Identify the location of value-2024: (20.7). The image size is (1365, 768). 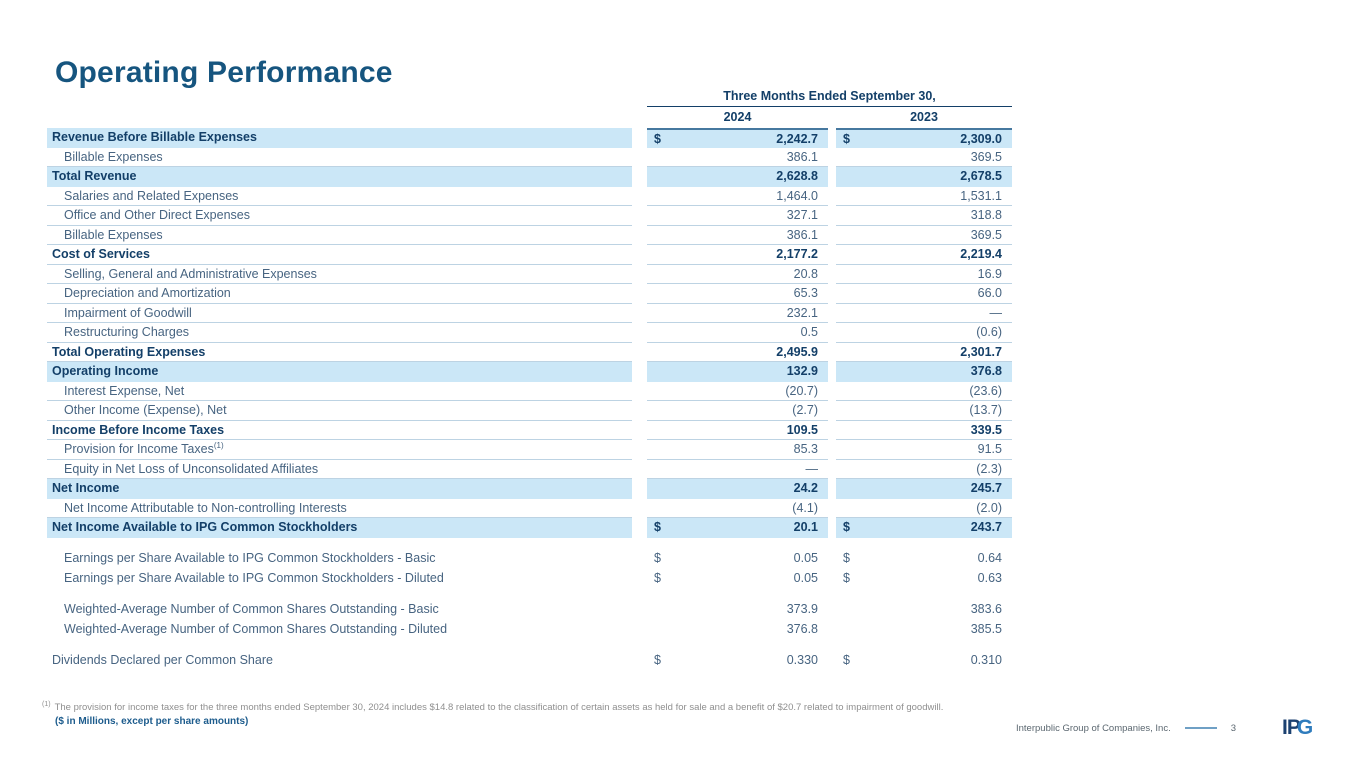
(737, 391).